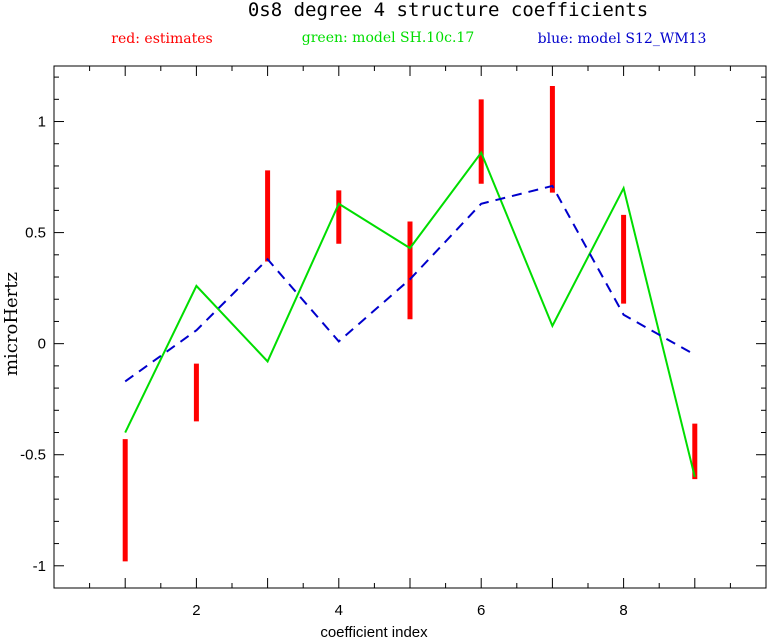 The height and width of the screenshot is (641, 768). I want to click on x-tick-label: 4, so click(339, 610).